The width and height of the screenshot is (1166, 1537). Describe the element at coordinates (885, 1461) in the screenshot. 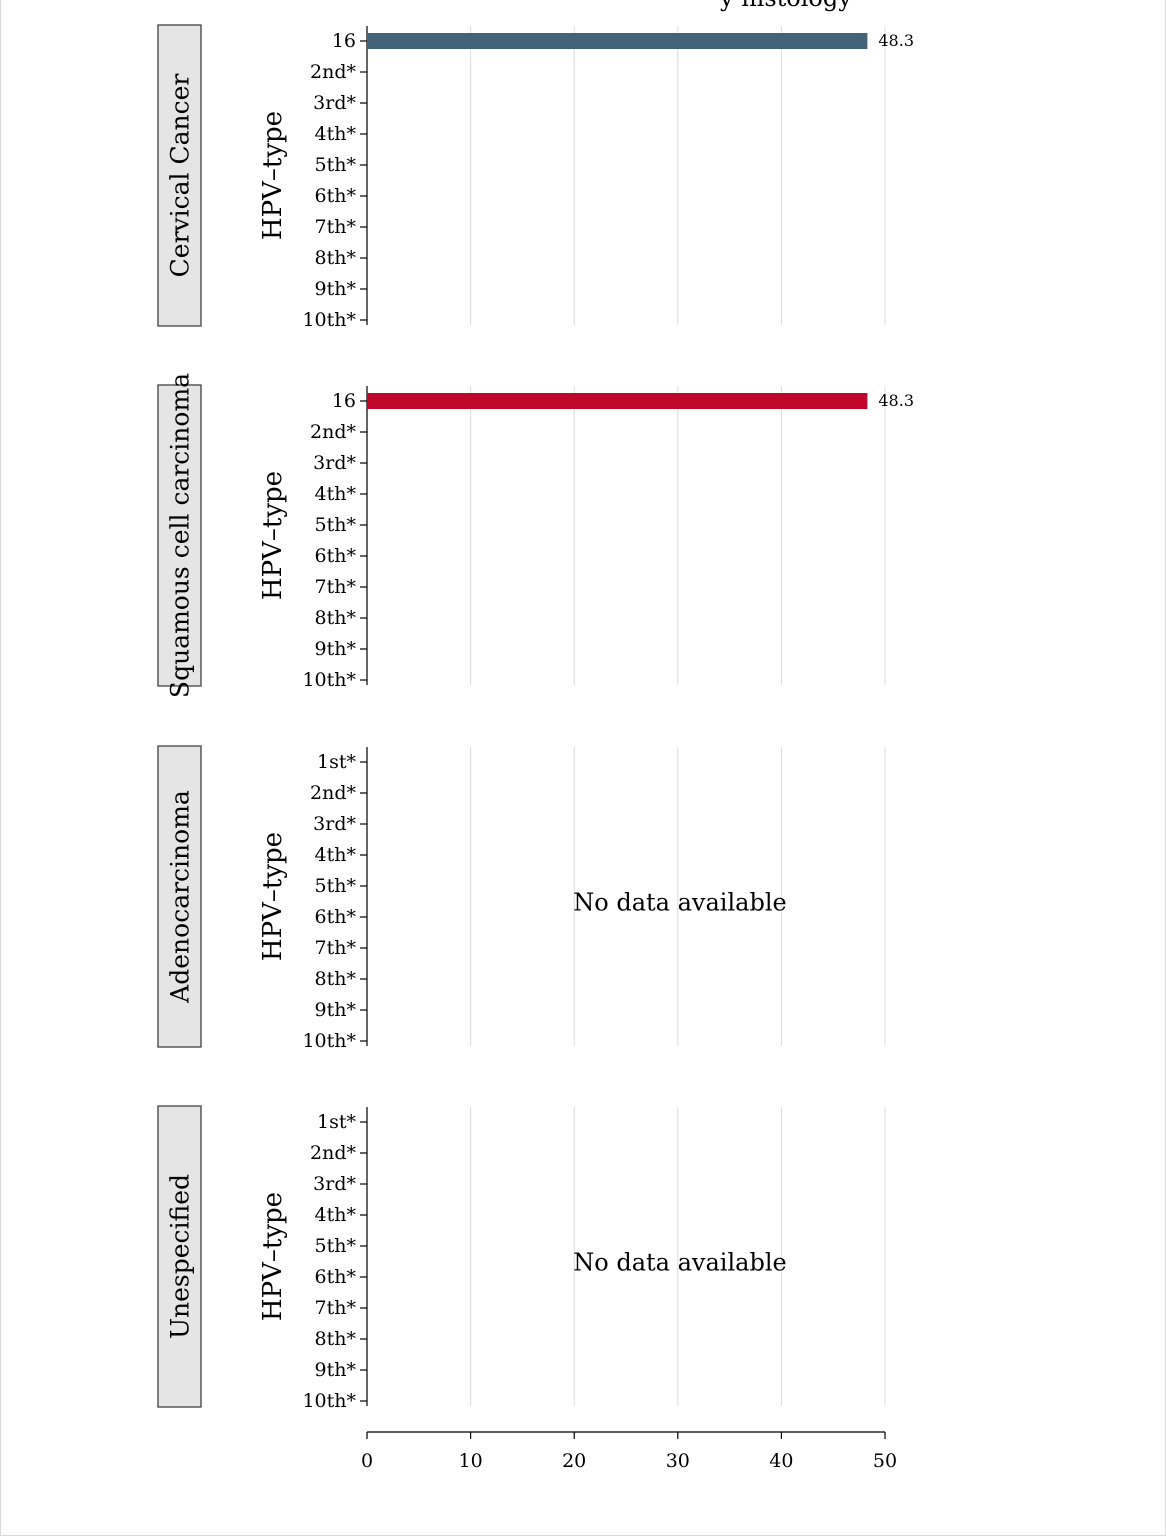

I see `x-tick-label: 50` at that location.